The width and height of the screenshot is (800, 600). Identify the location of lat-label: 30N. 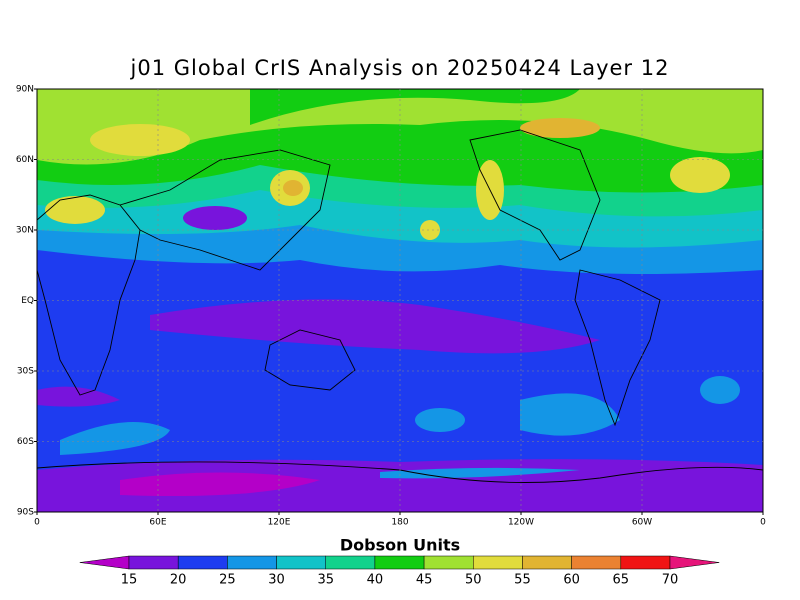
(25, 231).